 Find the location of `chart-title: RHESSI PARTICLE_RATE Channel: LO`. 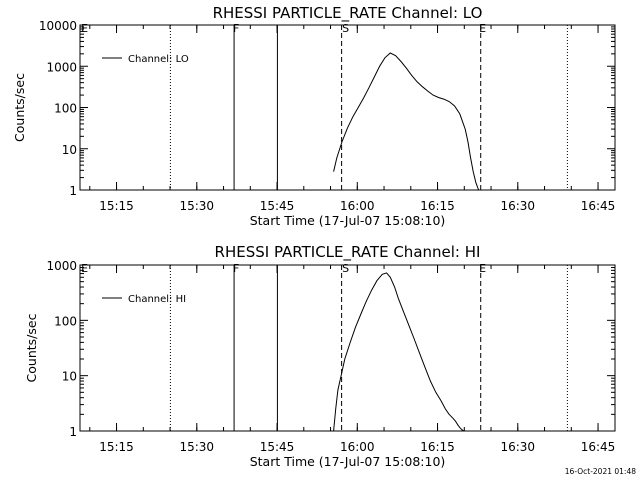

chart-title: RHESSI PARTICLE_RATE Channel: LO is located at coordinates (348, 13).